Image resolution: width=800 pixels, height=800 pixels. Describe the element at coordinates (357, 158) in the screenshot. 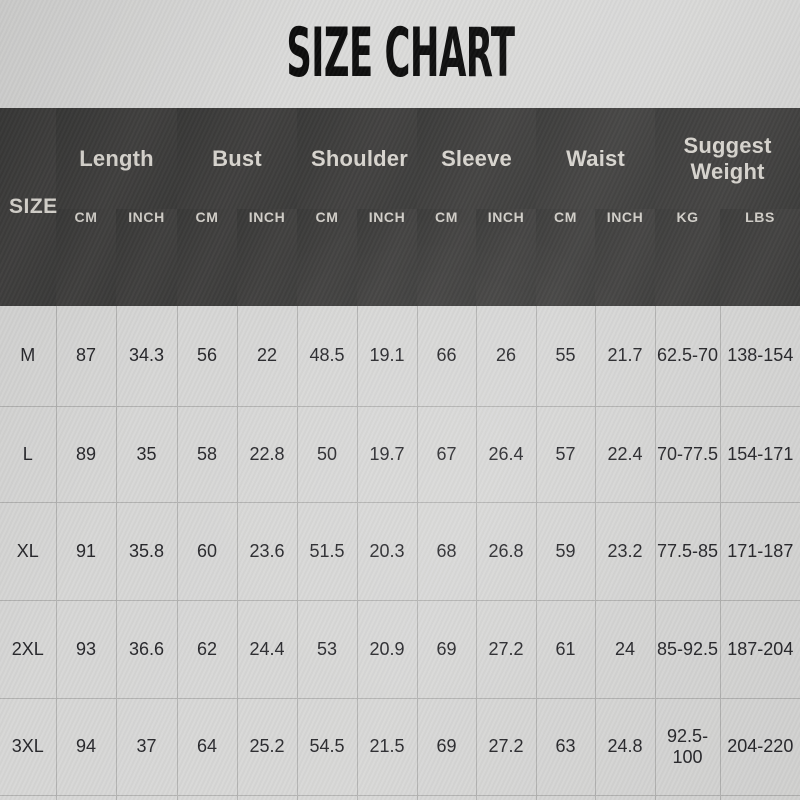

I see `column-header-shoulder: Shoulder` at that location.